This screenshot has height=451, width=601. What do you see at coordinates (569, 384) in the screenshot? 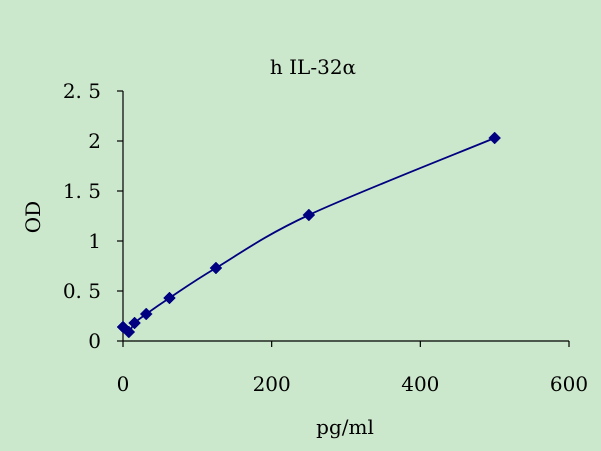
I see `x-tick-label: 600` at bounding box center [569, 384].